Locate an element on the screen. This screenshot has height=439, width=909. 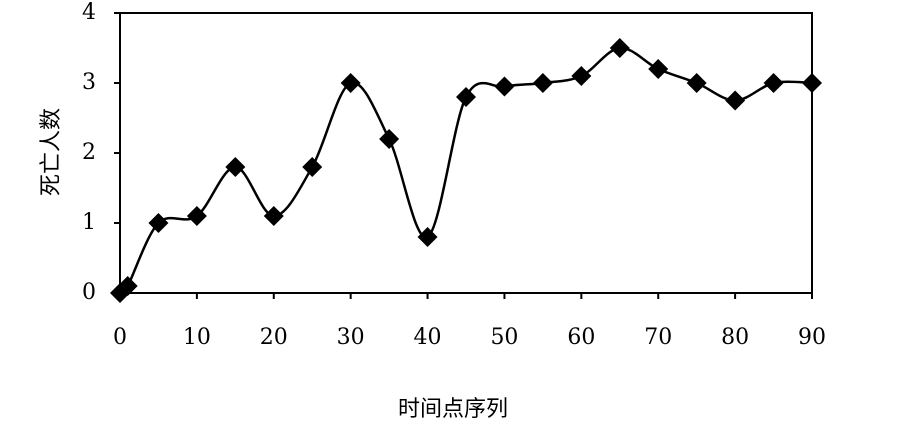
x-tick-label: 40 is located at coordinates (428, 337).